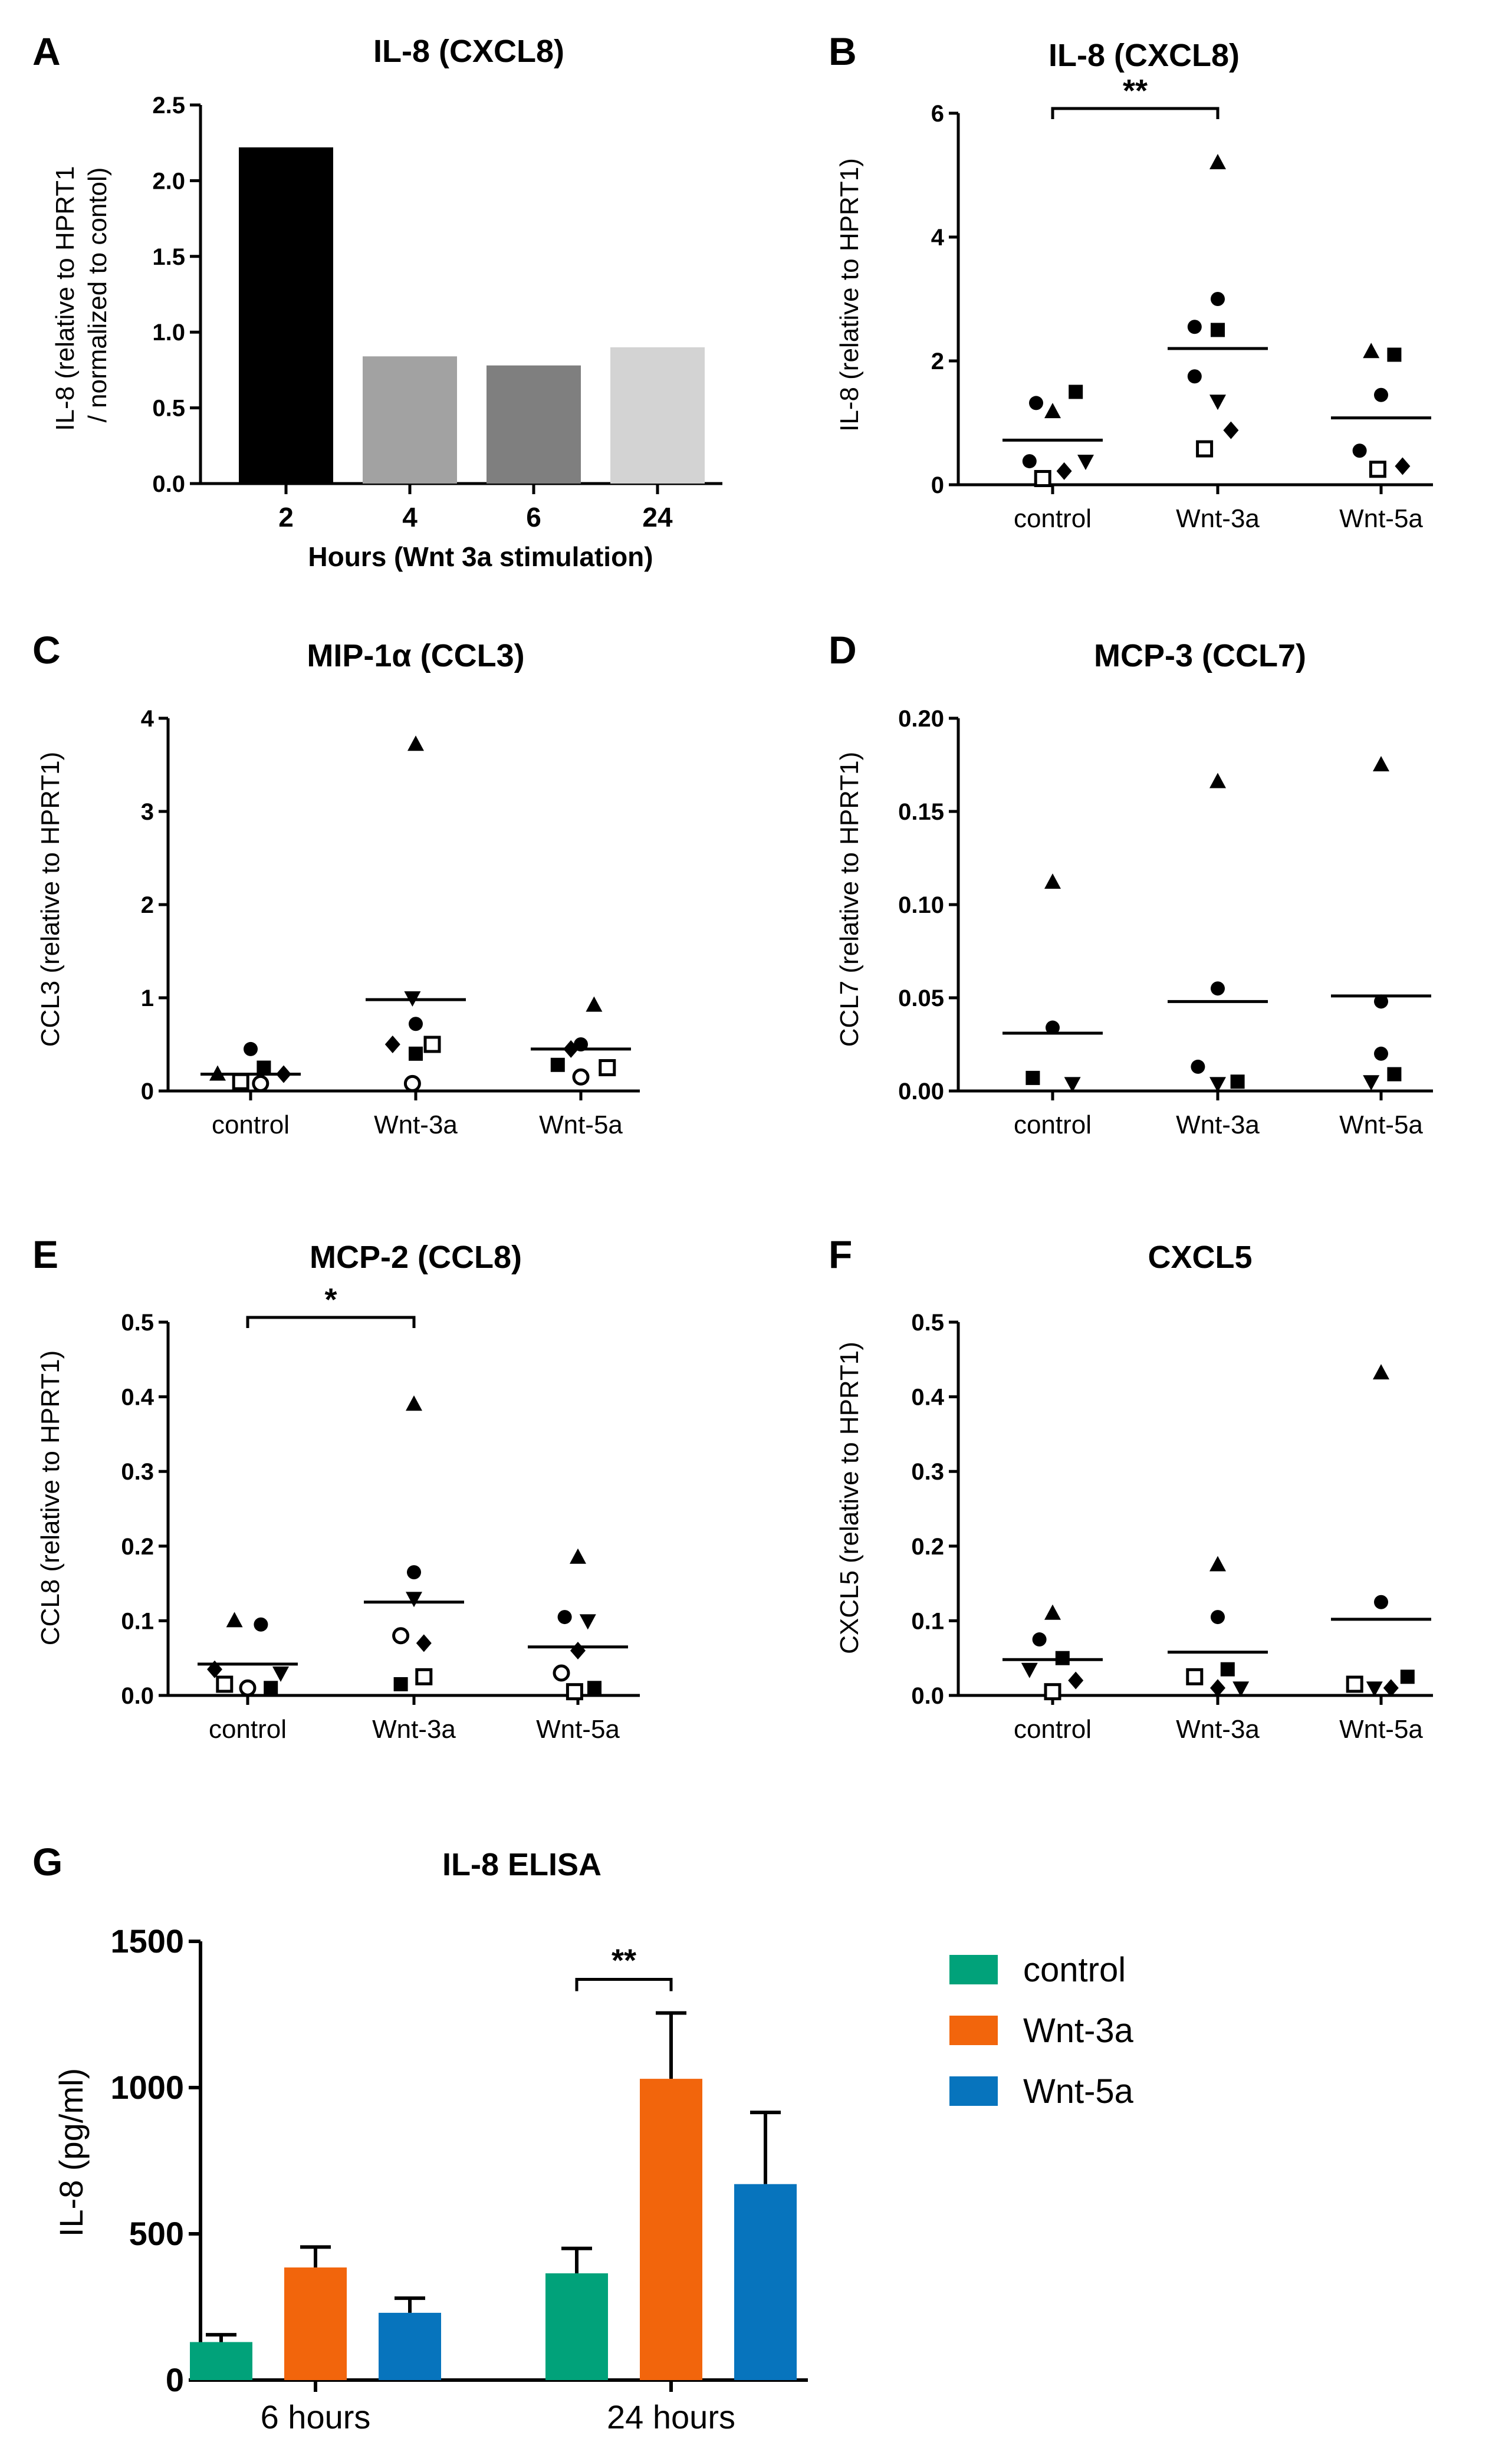 The image size is (1512, 2442). I want to click on panel-g-significance-label: **, so click(624, 1960).